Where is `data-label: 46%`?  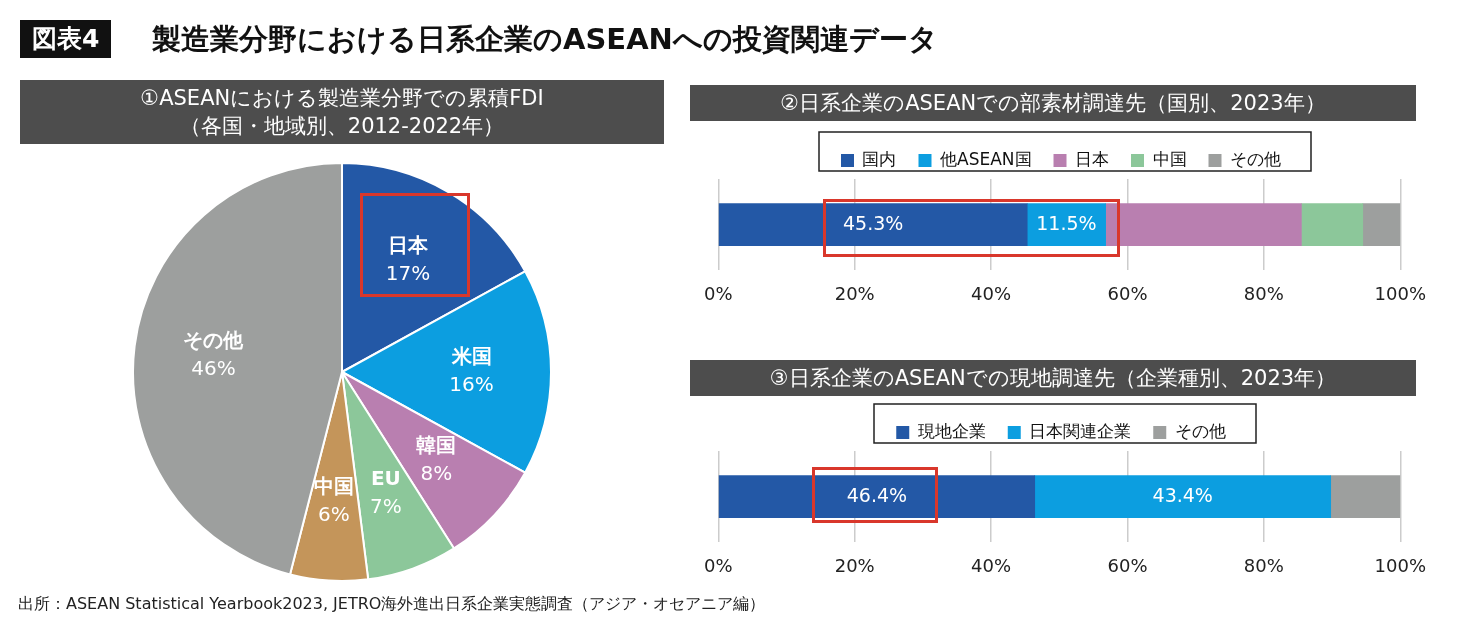 data-label: 46% is located at coordinates (213, 367).